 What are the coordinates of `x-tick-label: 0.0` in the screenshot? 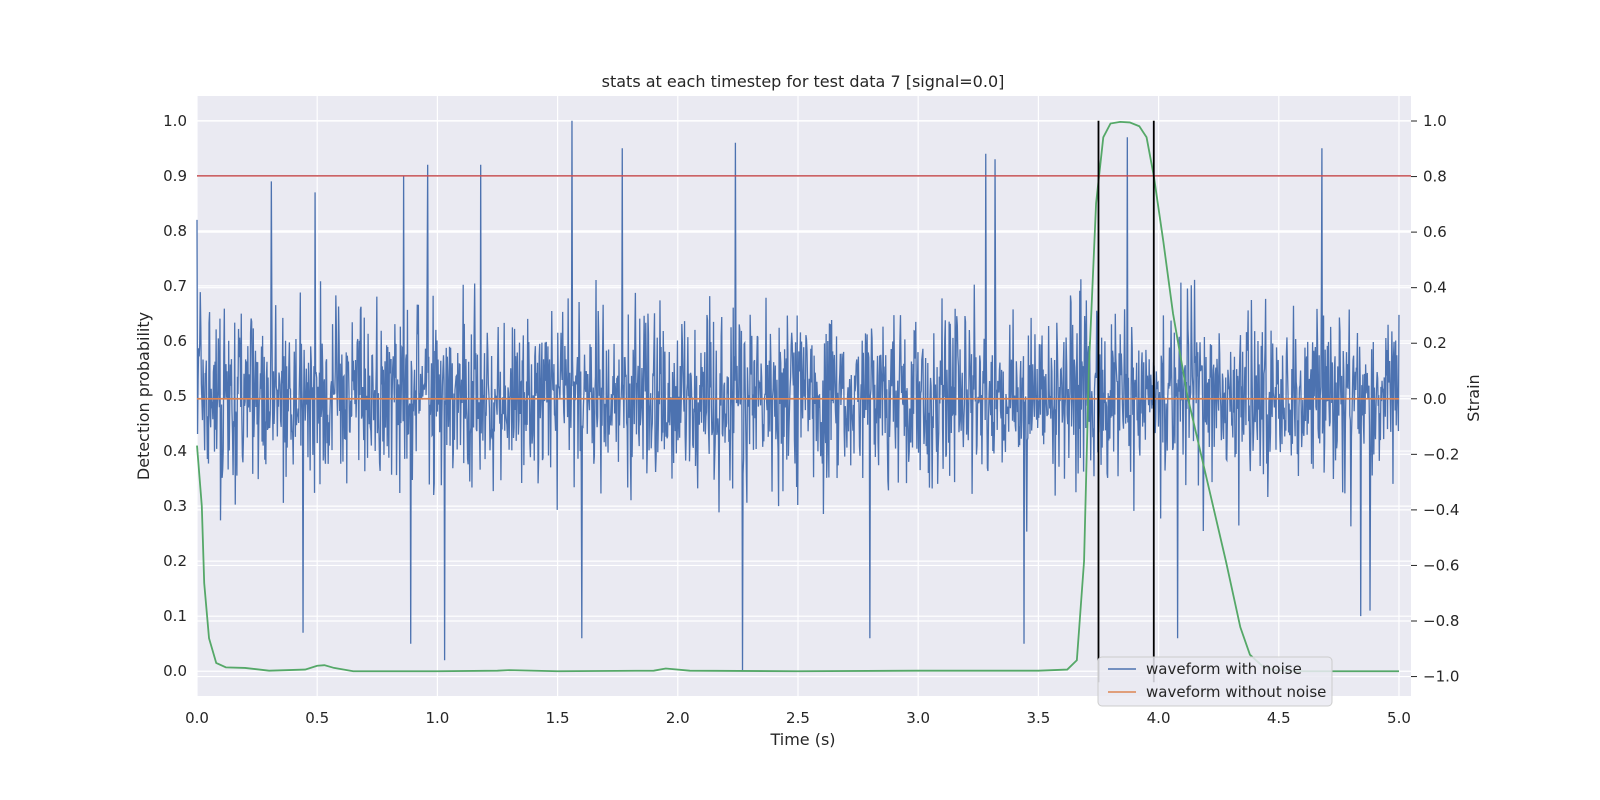 It's located at (197, 718).